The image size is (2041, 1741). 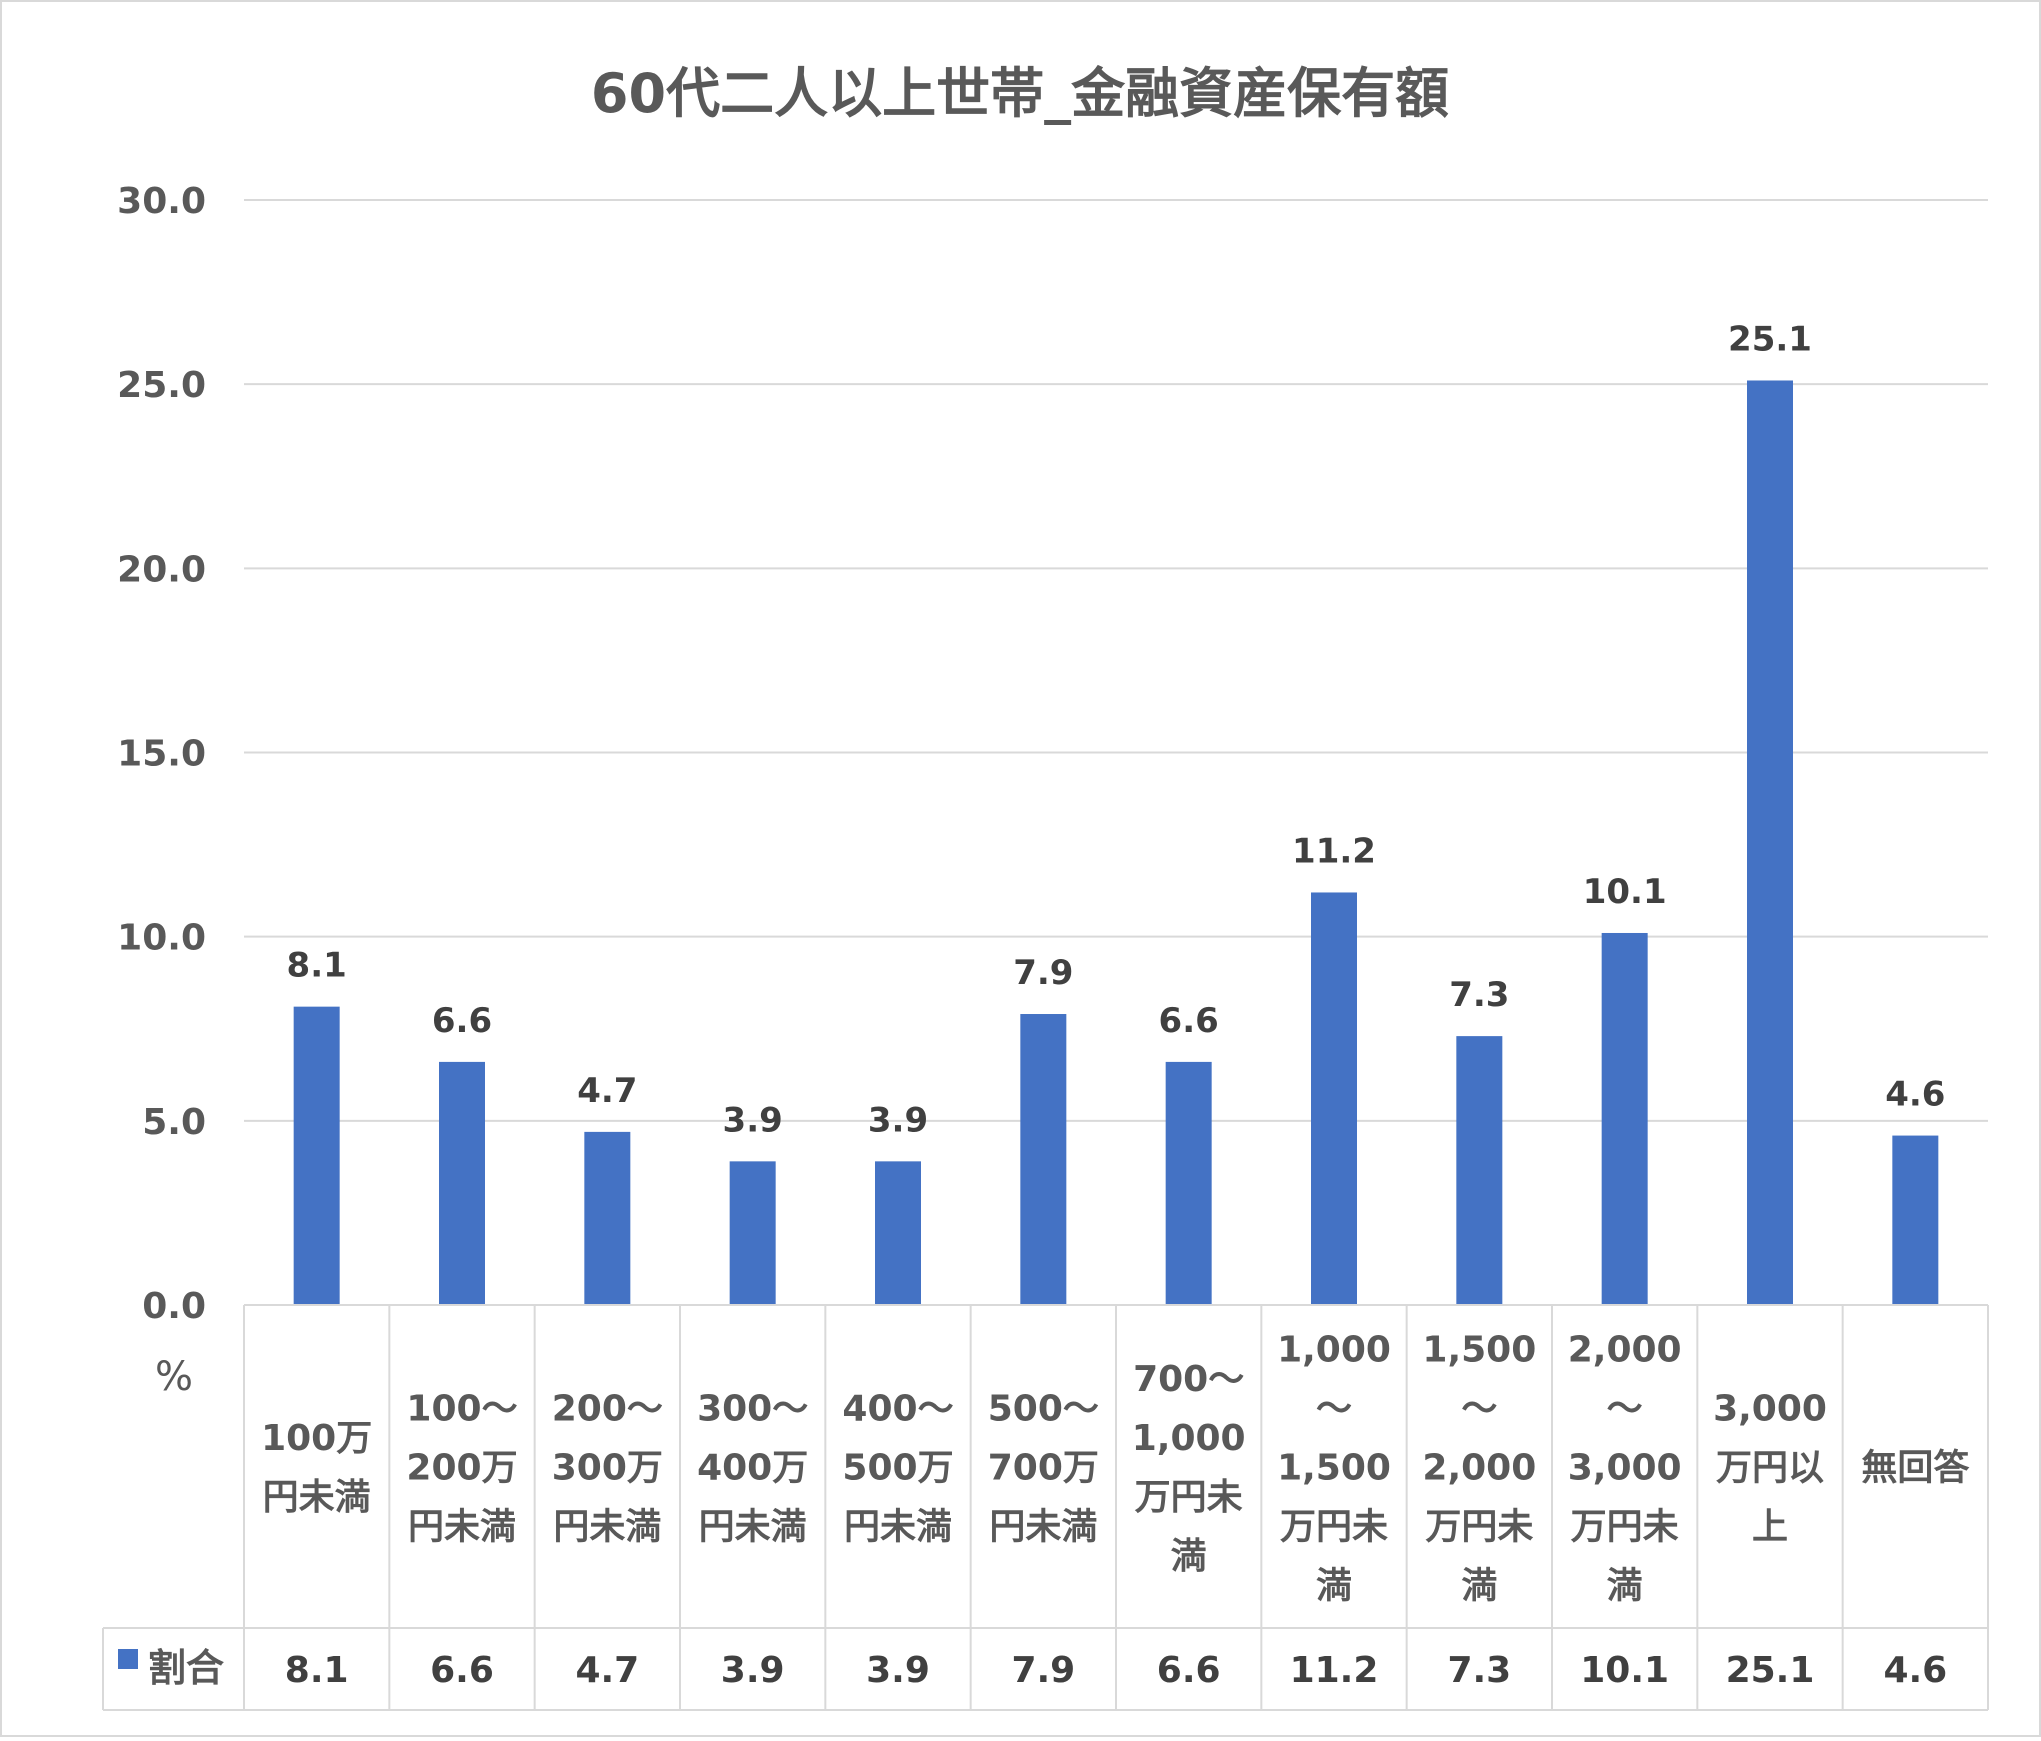 What do you see at coordinates (1043, 973) in the screenshot?
I see `data-label: 7.9` at bounding box center [1043, 973].